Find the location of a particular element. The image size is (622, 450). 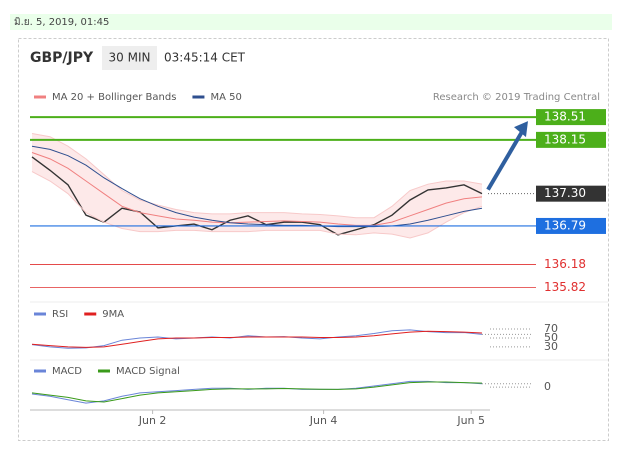

x-tick-label: Jun 2 is located at coordinates (152, 420).